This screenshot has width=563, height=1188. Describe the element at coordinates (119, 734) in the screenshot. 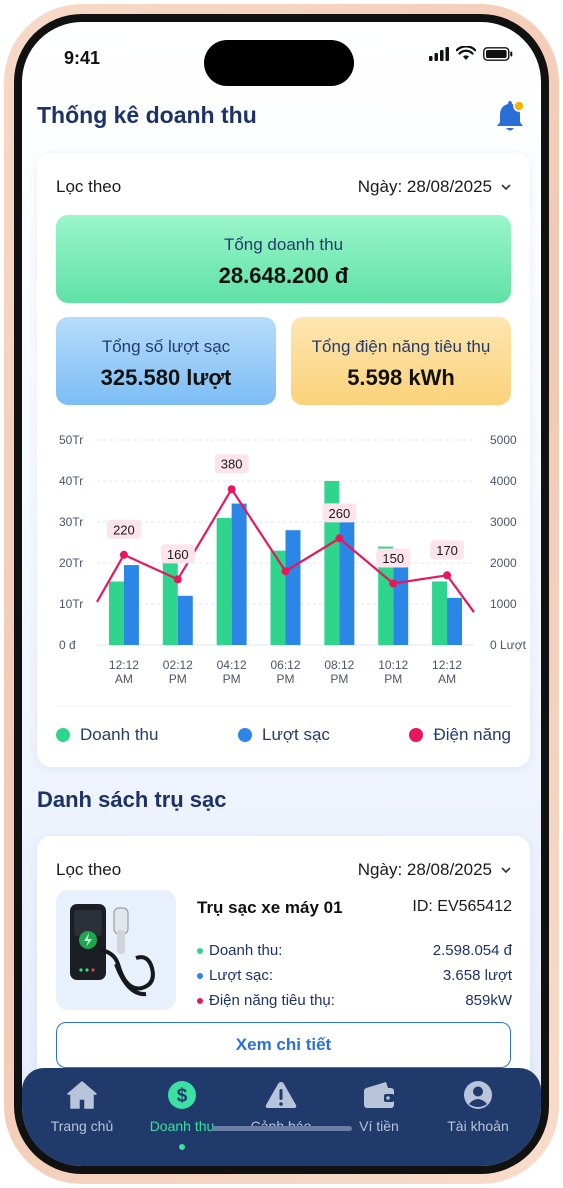

I see `legend-label: Doanh thu` at that location.